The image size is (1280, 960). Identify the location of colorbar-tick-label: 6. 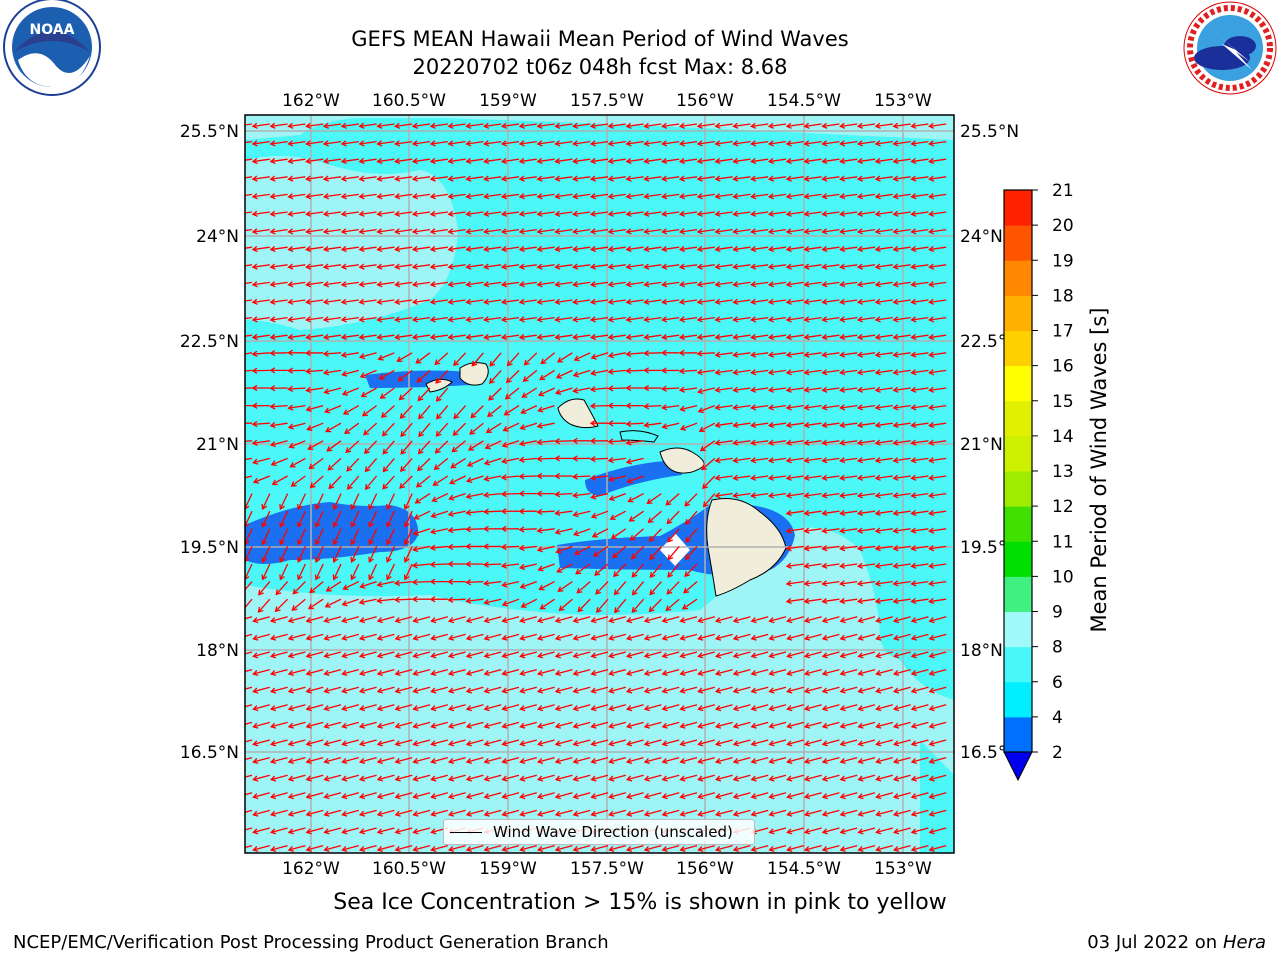
(1057, 683).